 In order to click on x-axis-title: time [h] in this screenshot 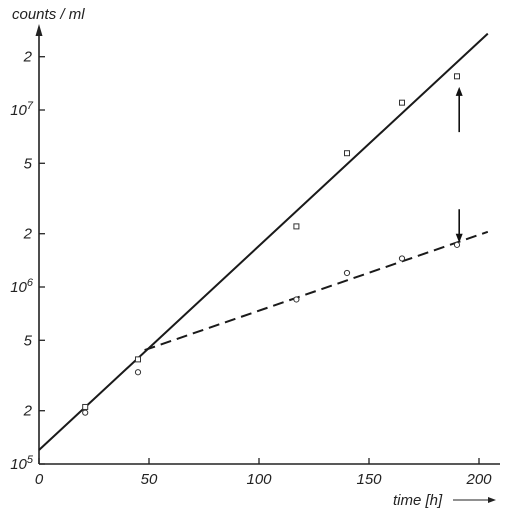, I will do `click(444, 500)`.